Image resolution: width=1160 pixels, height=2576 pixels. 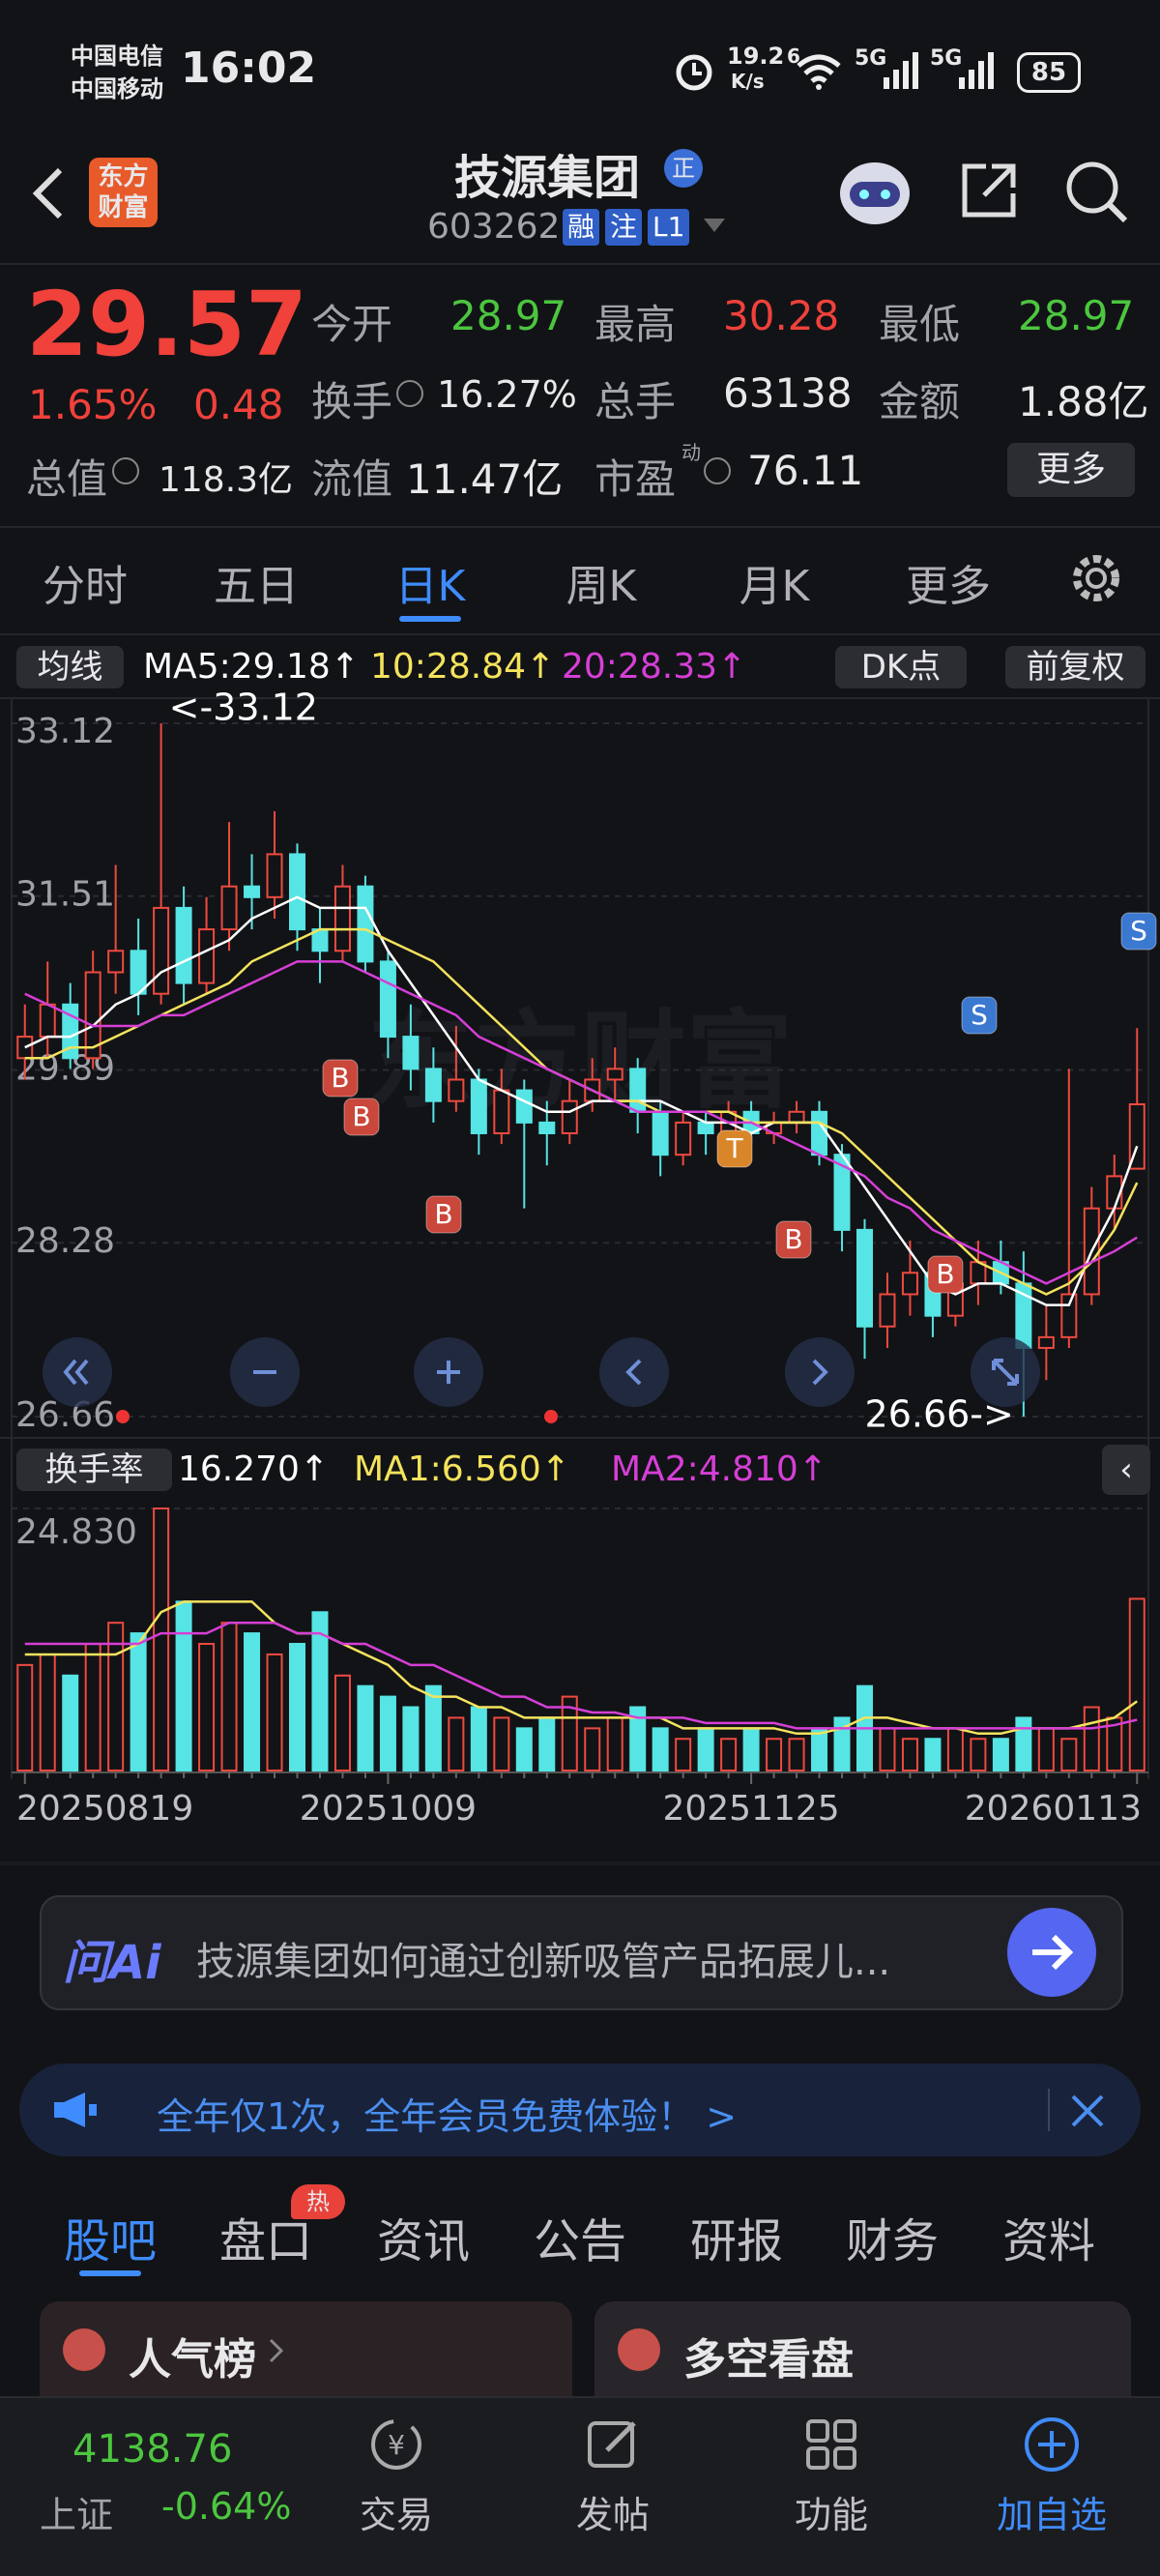 What do you see at coordinates (1049, 72) in the screenshot?
I see `battery: 85` at bounding box center [1049, 72].